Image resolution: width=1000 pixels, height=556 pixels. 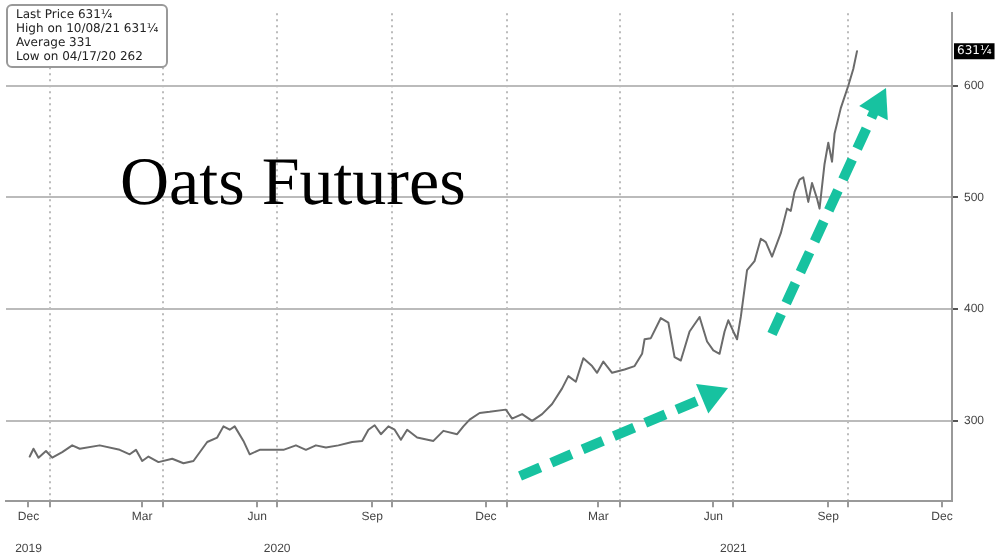 I want to click on text: Oats Futures, so click(x=293, y=184).